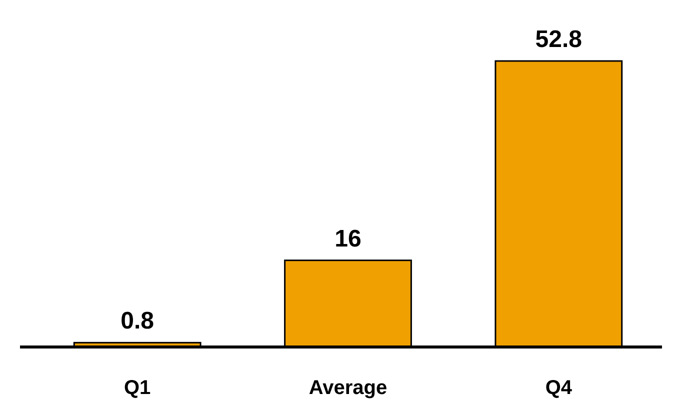  Describe the element at coordinates (348, 238) in the screenshot. I see `data-label: 16` at that location.